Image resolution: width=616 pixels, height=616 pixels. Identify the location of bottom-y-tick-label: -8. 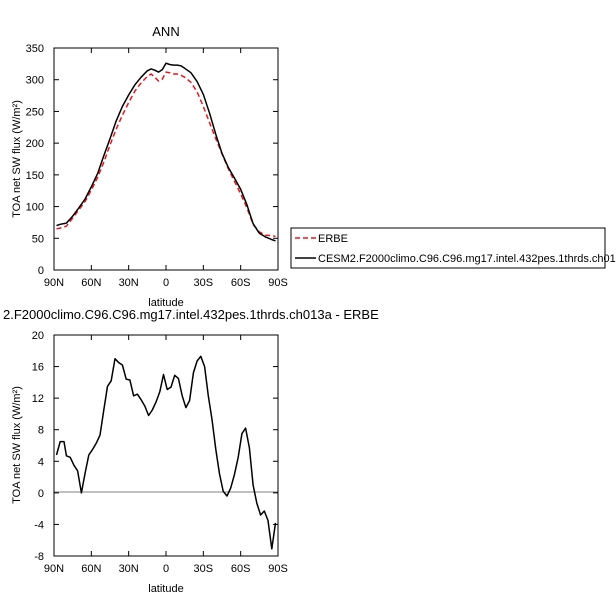
(39, 557).